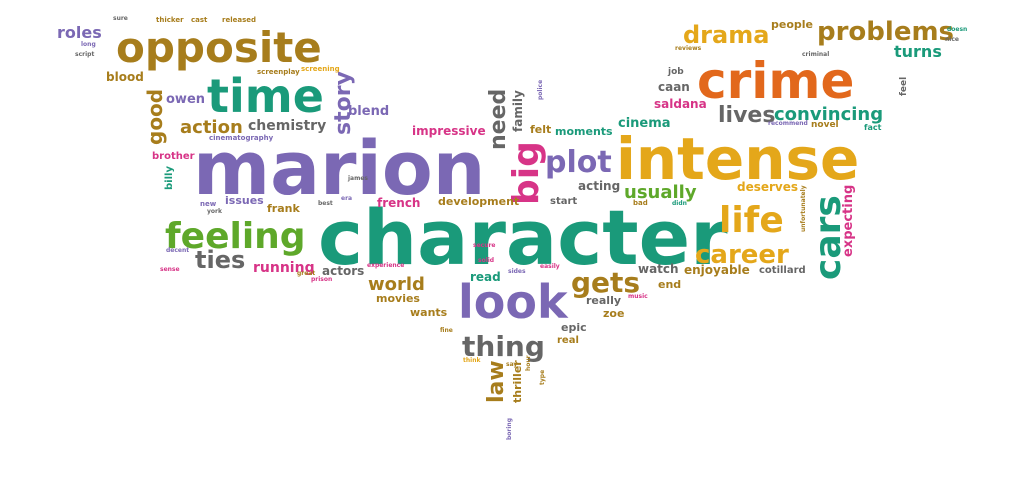 The height and width of the screenshot is (504, 1023). What do you see at coordinates (484, 245) in the screenshot?
I see `word-secure: secure` at bounding box center [484, 245].